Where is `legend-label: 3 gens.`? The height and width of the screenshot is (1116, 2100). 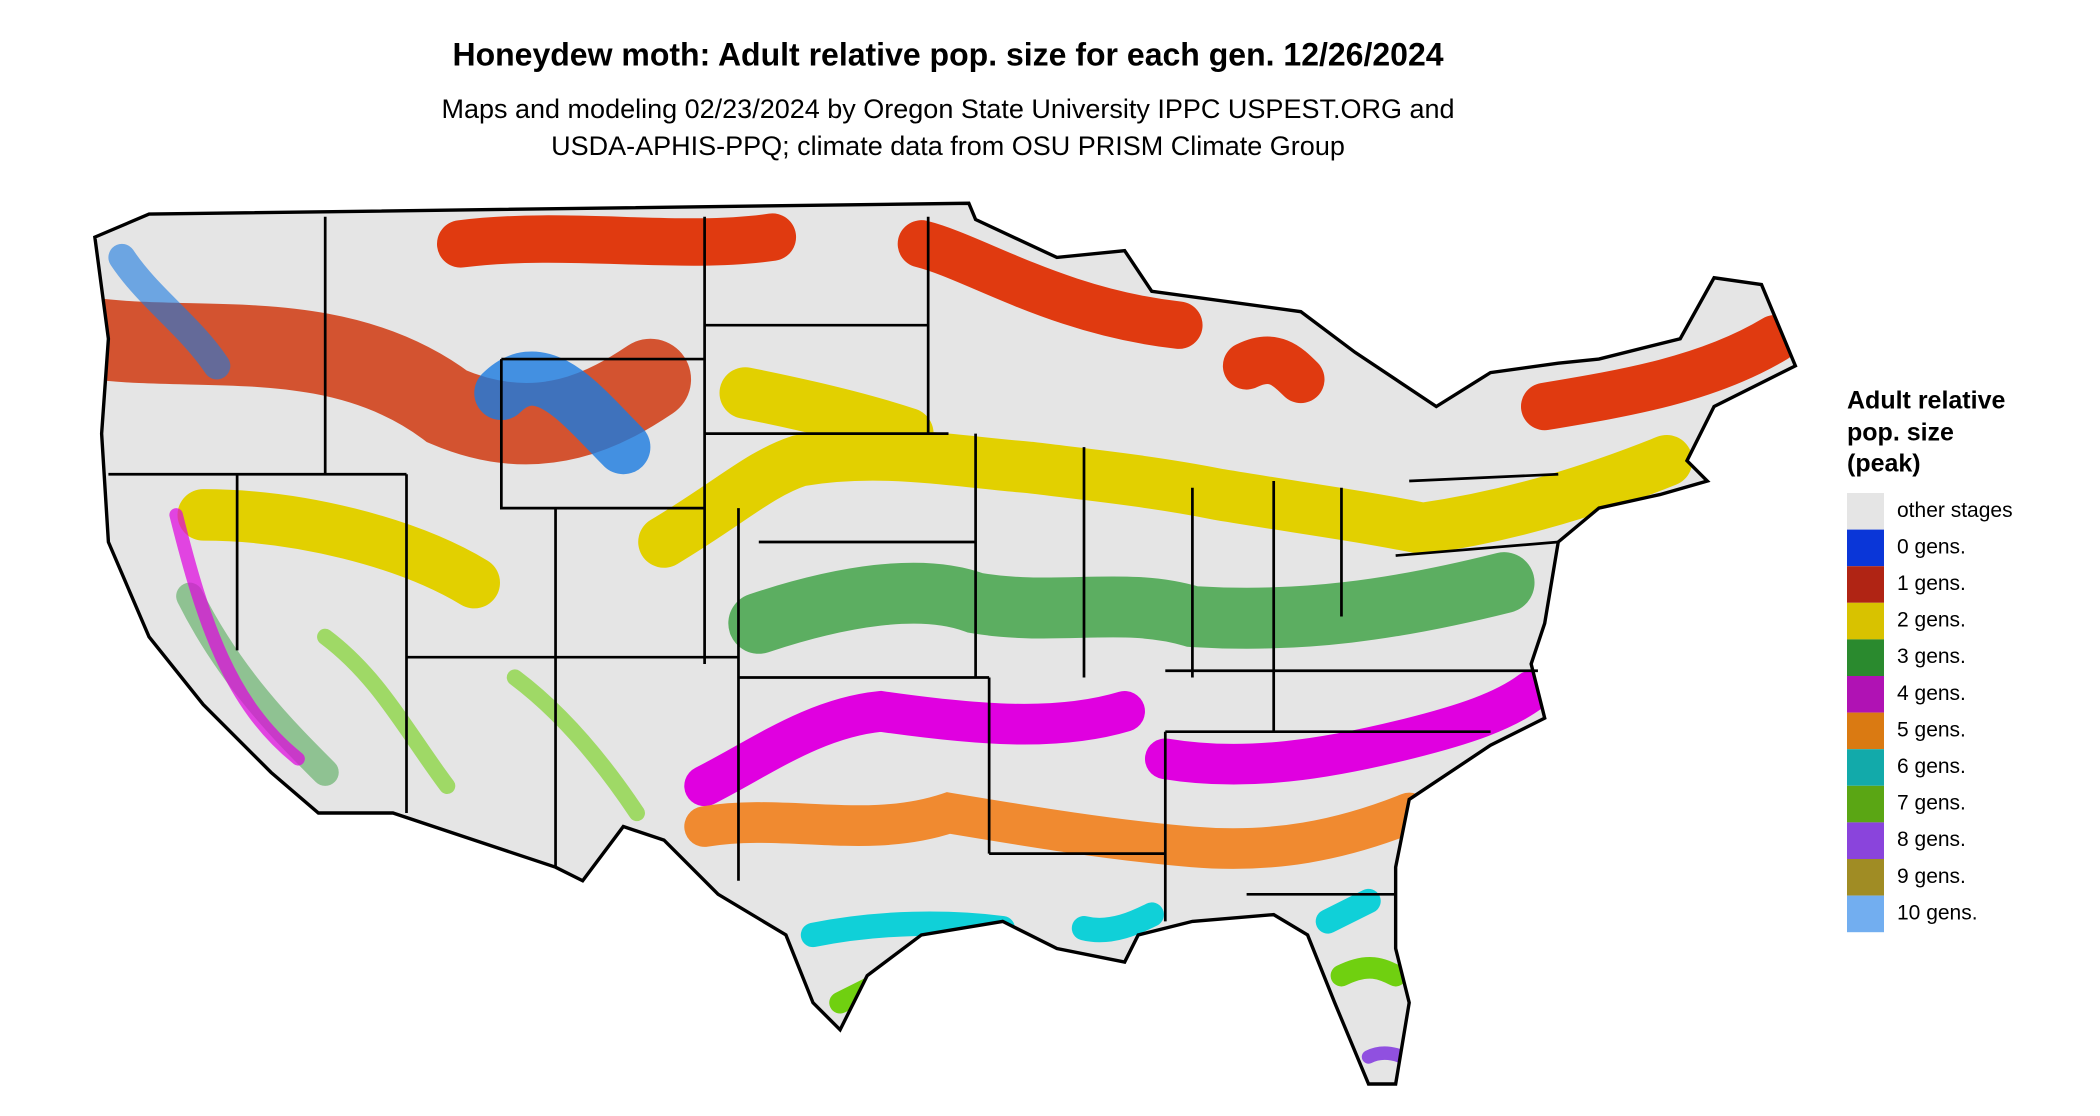 legend-label: 3 gens. is located at coordinates (1931, 656).